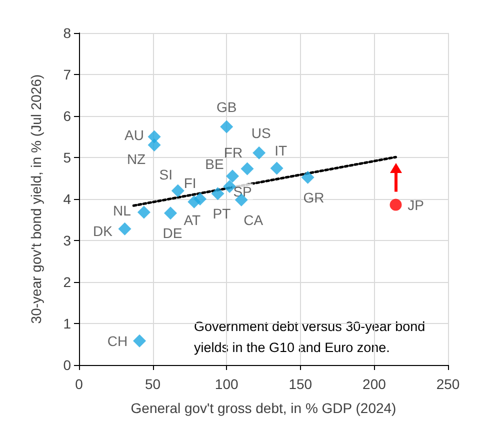 The width and height of the screenshot is (500, 428). I want to click on y-tick-label: 4, so click(67, 199).